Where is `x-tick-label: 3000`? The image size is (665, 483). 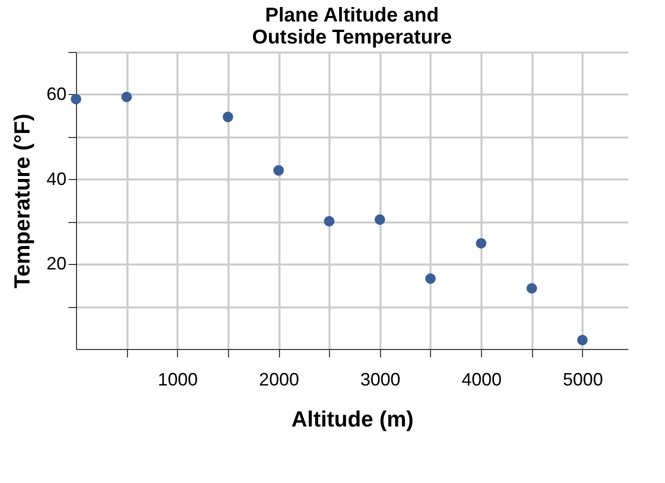
x-tick-label: 3000 is located at coordinates (380, 380).